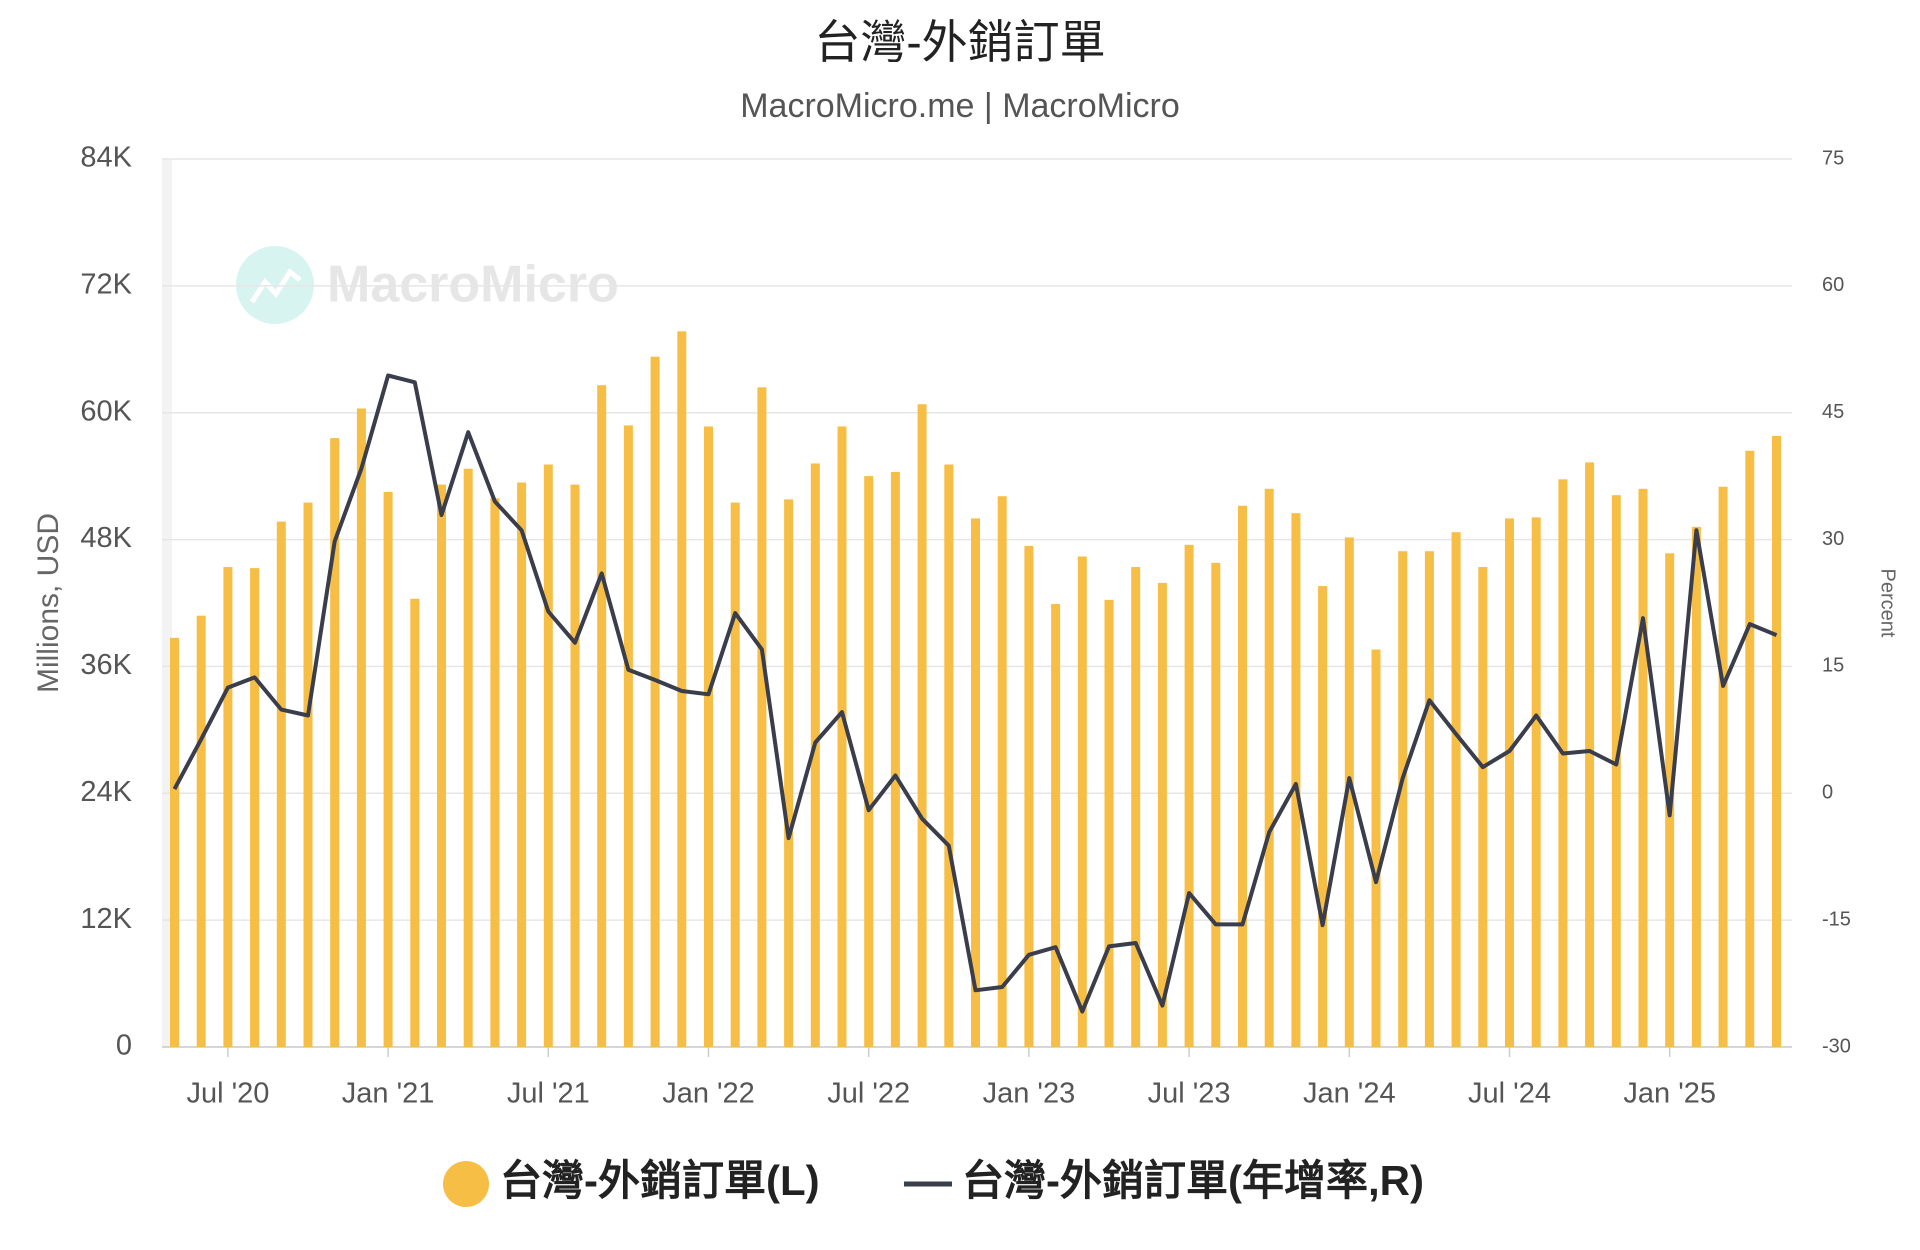 The width and height of the screenshot is (1920, 1250). Describe the element at coordinates (1833, 158) in the screenshot. I see `y2-tick-label: 75` at that location.